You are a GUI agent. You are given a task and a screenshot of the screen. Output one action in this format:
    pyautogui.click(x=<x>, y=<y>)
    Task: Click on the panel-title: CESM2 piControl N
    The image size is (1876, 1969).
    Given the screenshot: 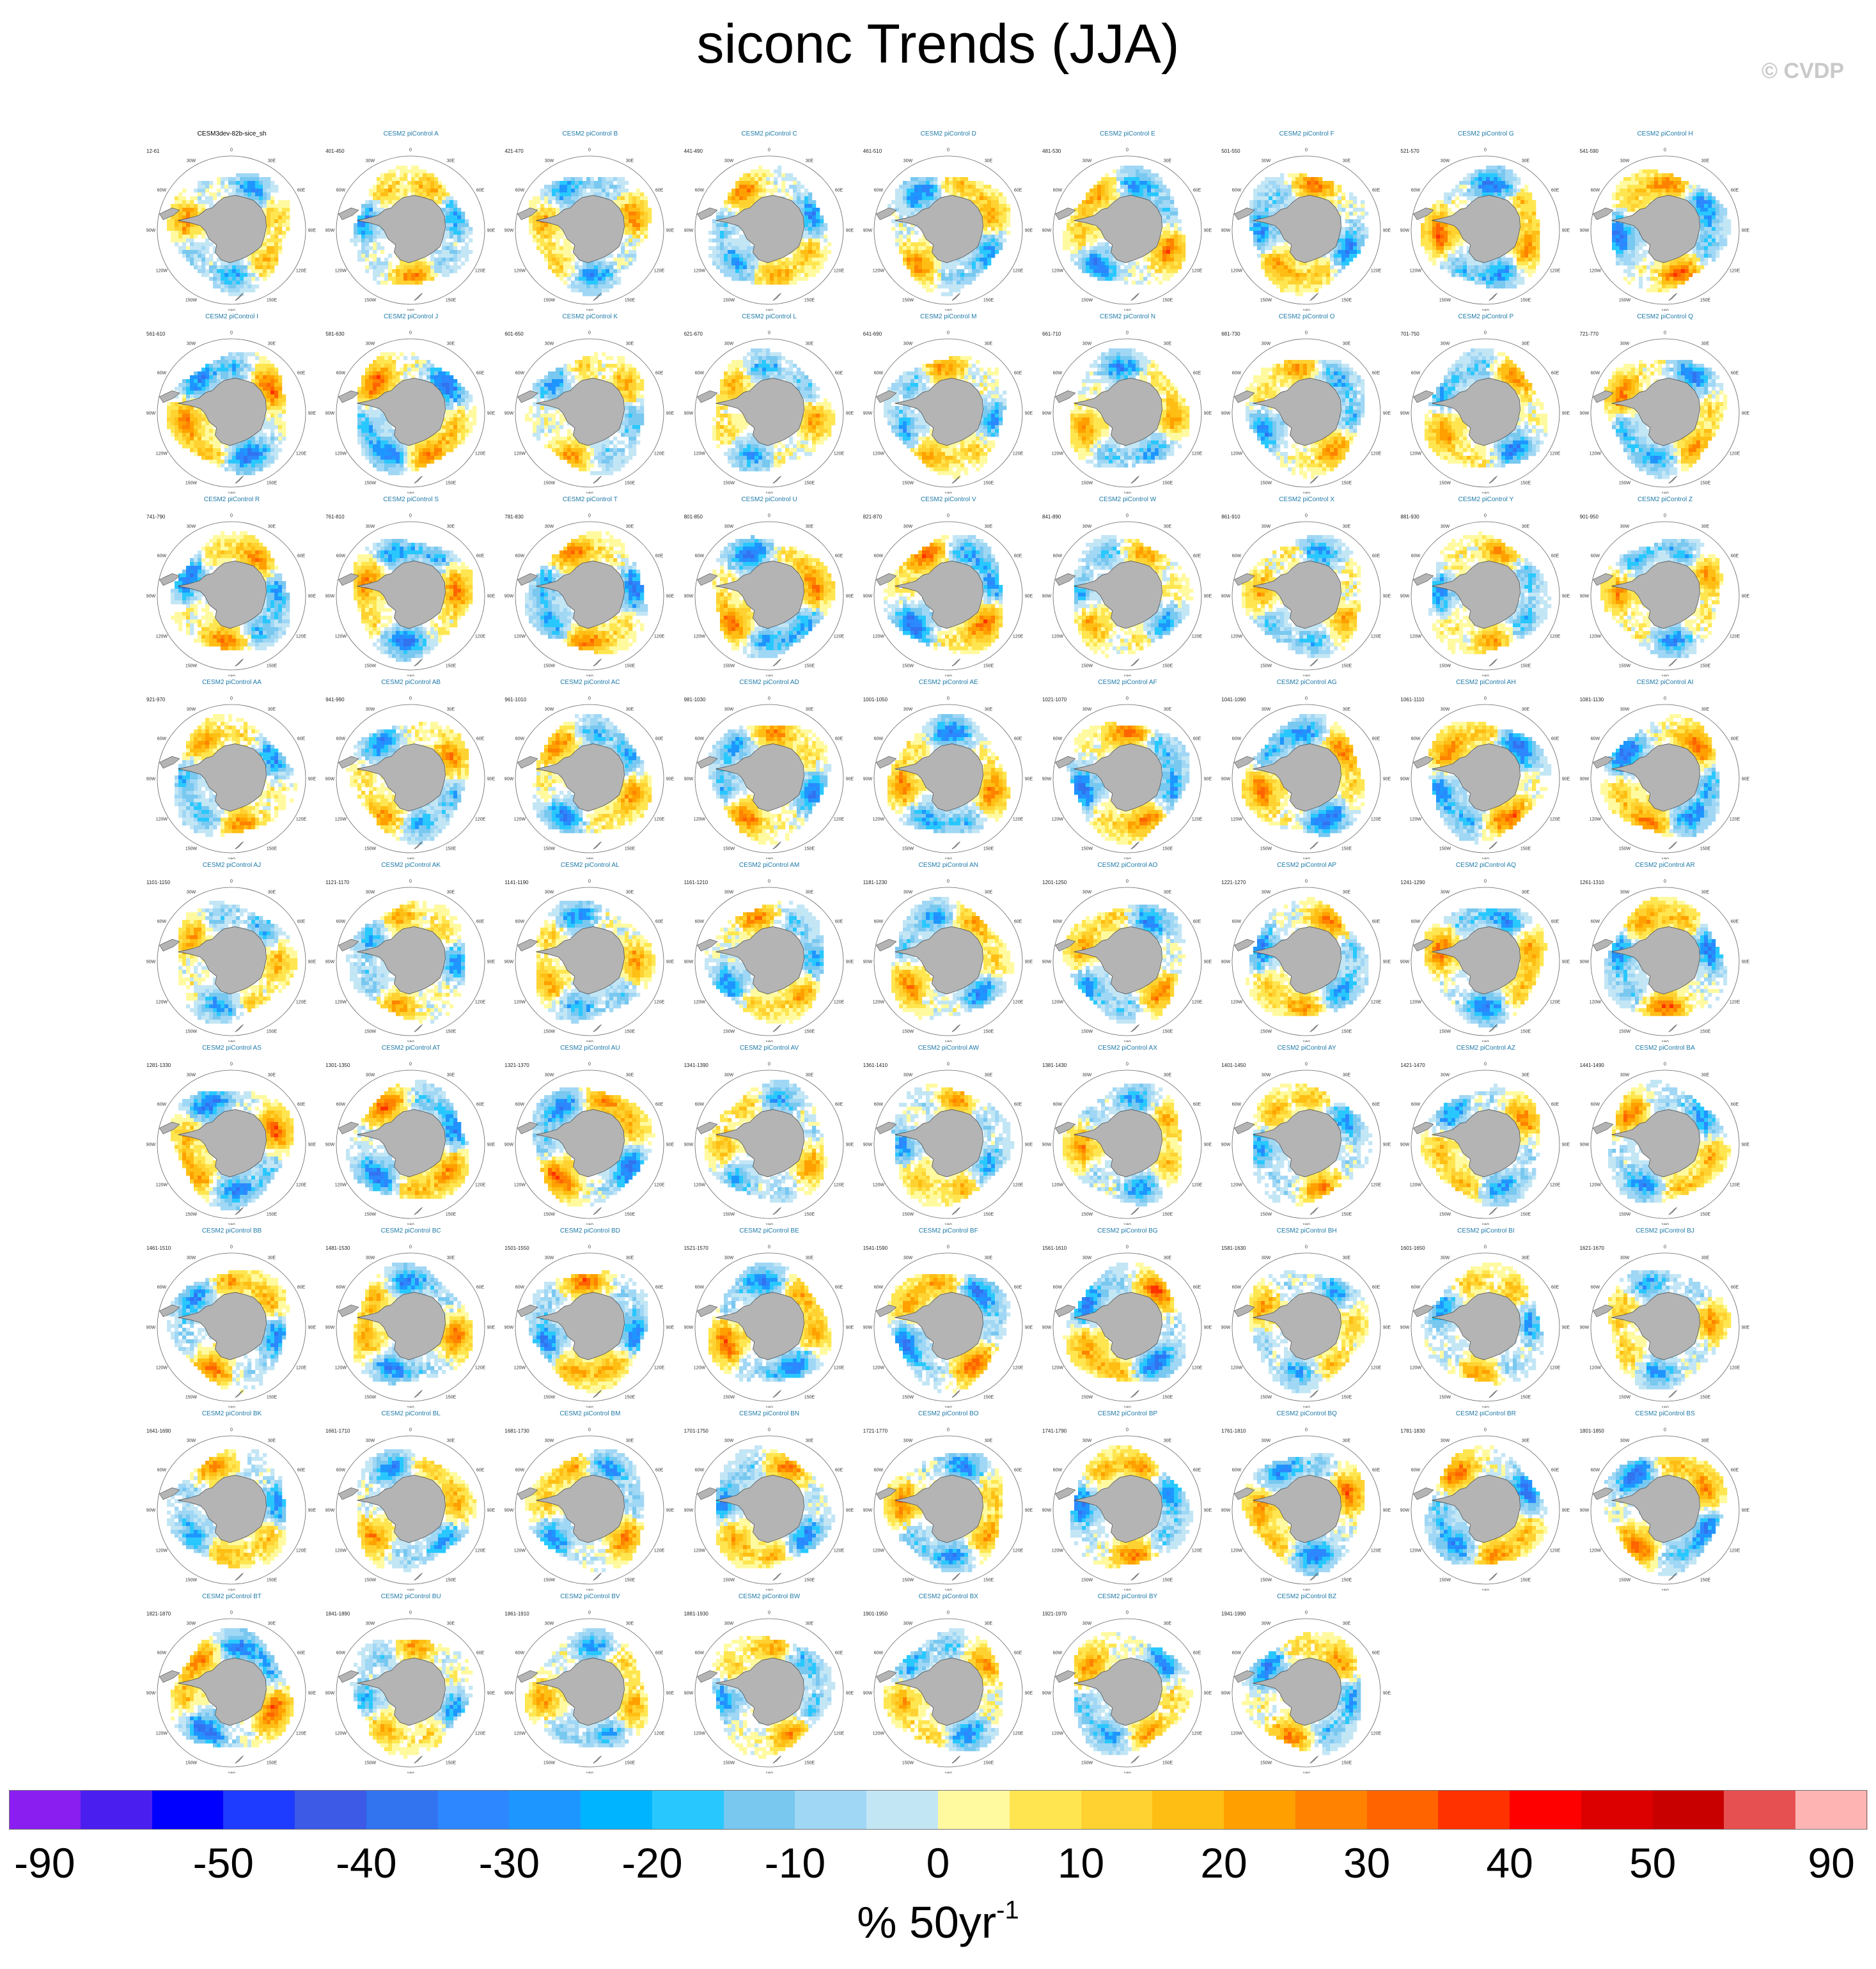 What is the action you would take?
    pyautogui.click(x=1128, y=316)
    